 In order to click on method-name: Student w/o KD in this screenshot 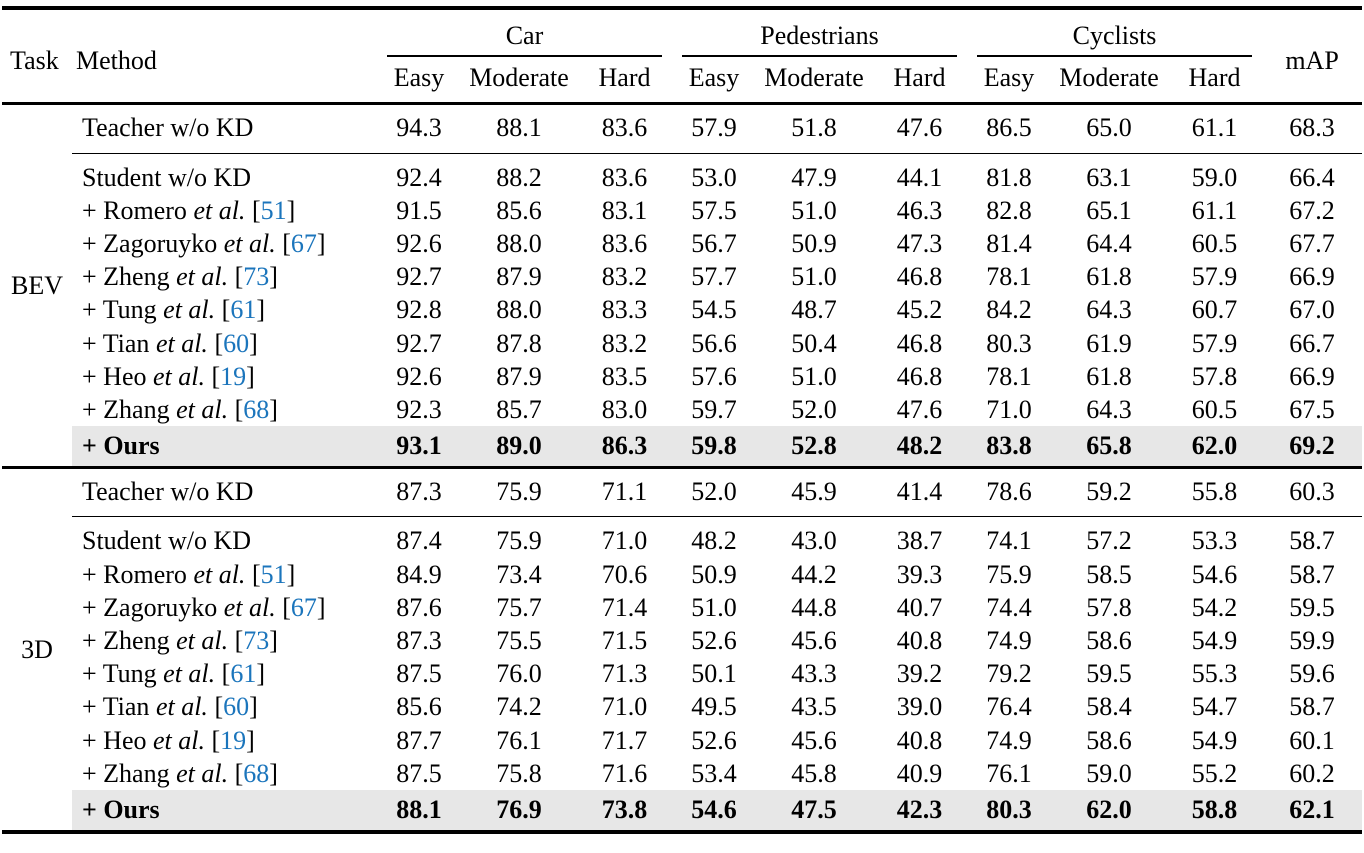, I will do `click(166, 541)`.